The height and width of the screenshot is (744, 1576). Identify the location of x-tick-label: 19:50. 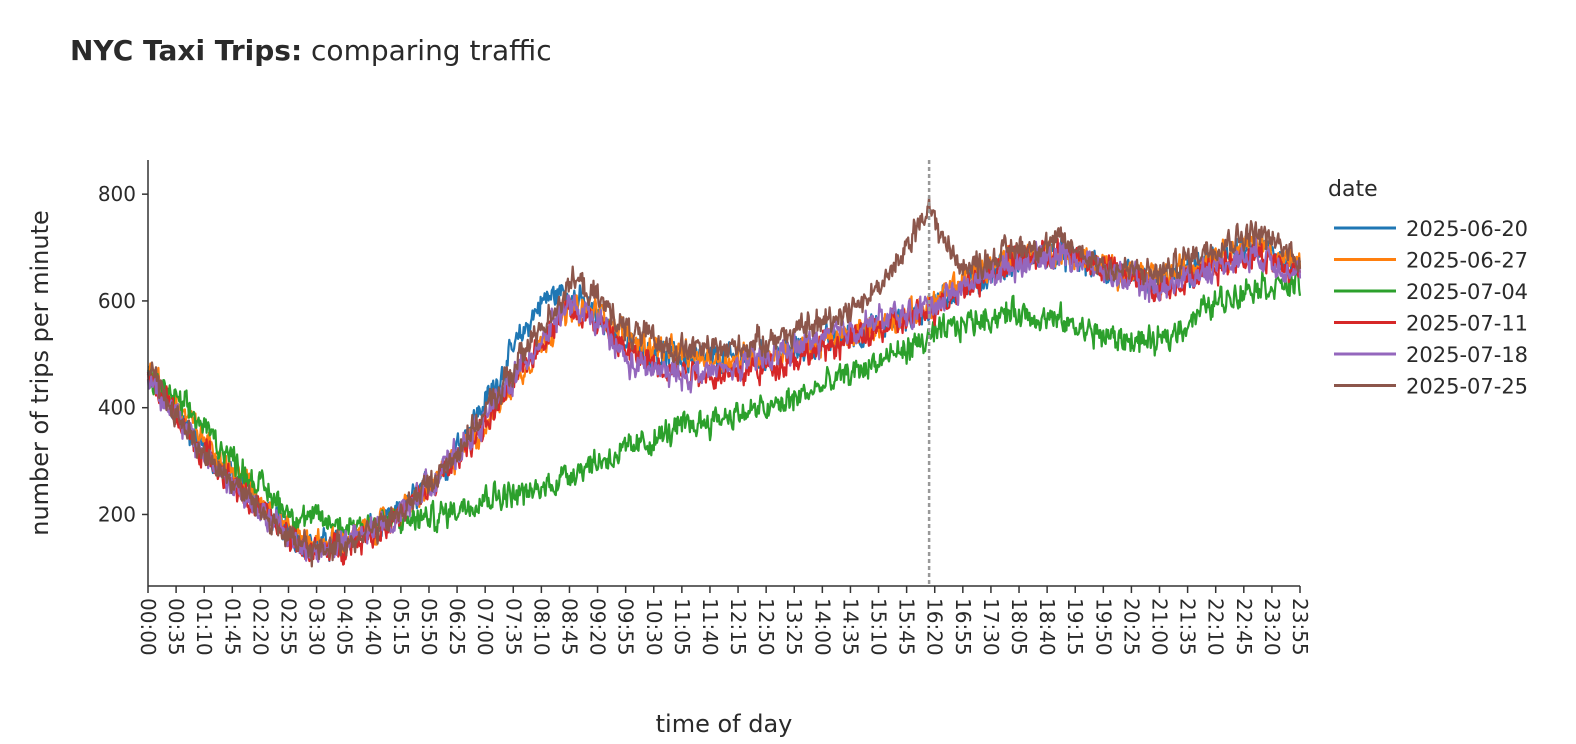
(1103, 627).